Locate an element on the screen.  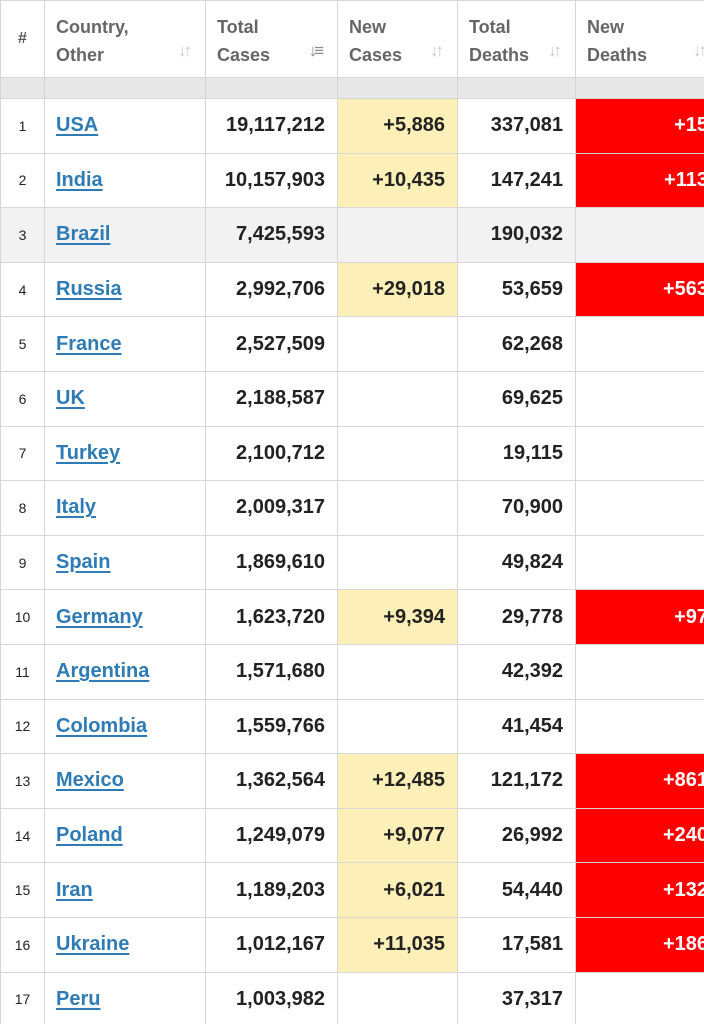
table-row: 5 France 2,527,509 62,268 is located at coordinates (352, 344).